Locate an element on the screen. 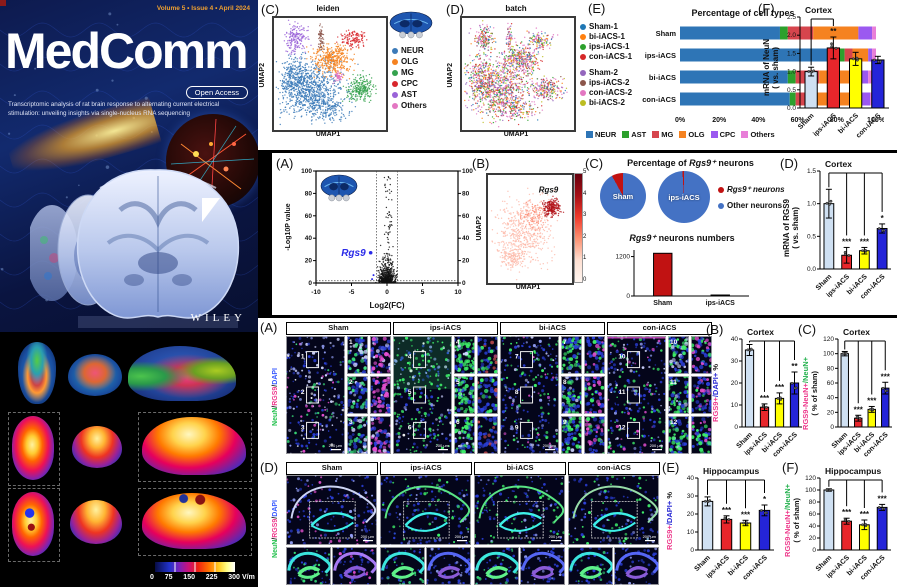  tissue-inset-neun-ips: 4 is located at coordinates (464, 355).